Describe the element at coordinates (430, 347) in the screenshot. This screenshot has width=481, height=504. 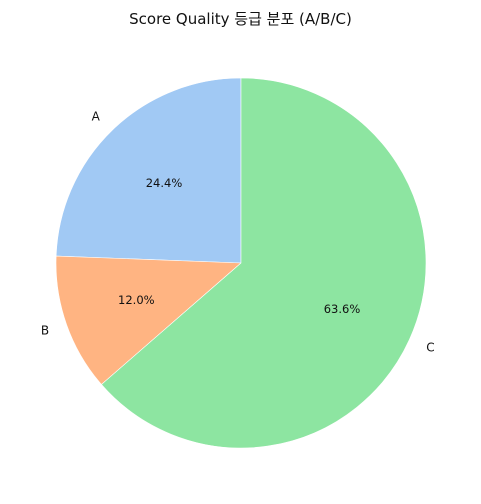
I see `slice-label-c: C` at that location.